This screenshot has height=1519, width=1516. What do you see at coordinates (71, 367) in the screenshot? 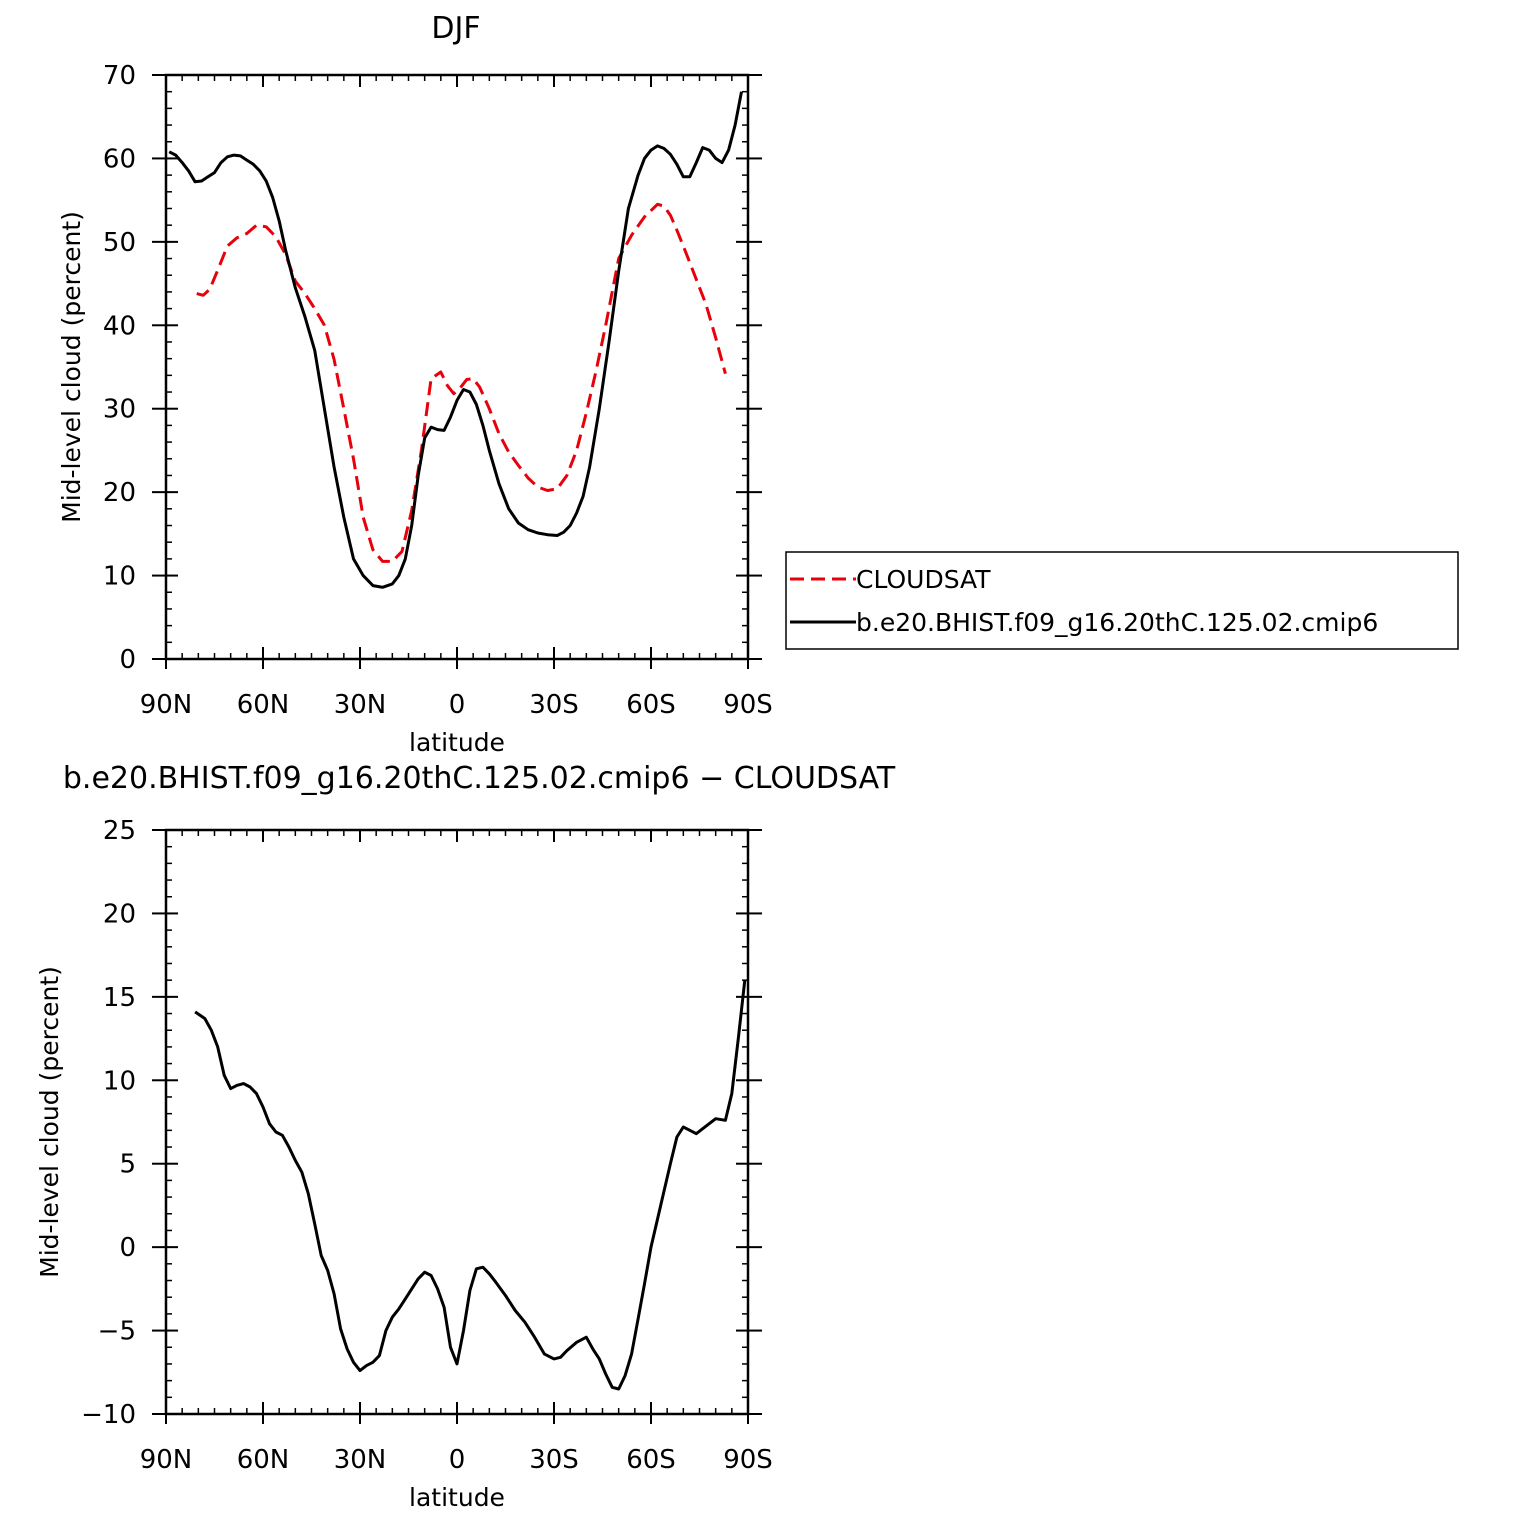
I see `top-y-axis-title: Mid-level cloud (percent)` at bounding box center [71, 367].